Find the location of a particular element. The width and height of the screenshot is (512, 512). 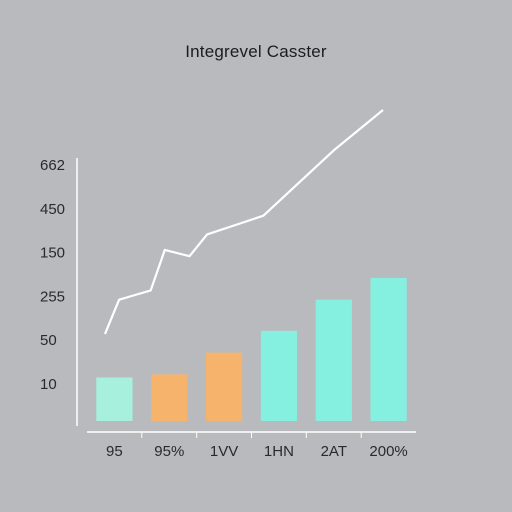

y-tick-label: 50 is located at coordinates (48, 340).